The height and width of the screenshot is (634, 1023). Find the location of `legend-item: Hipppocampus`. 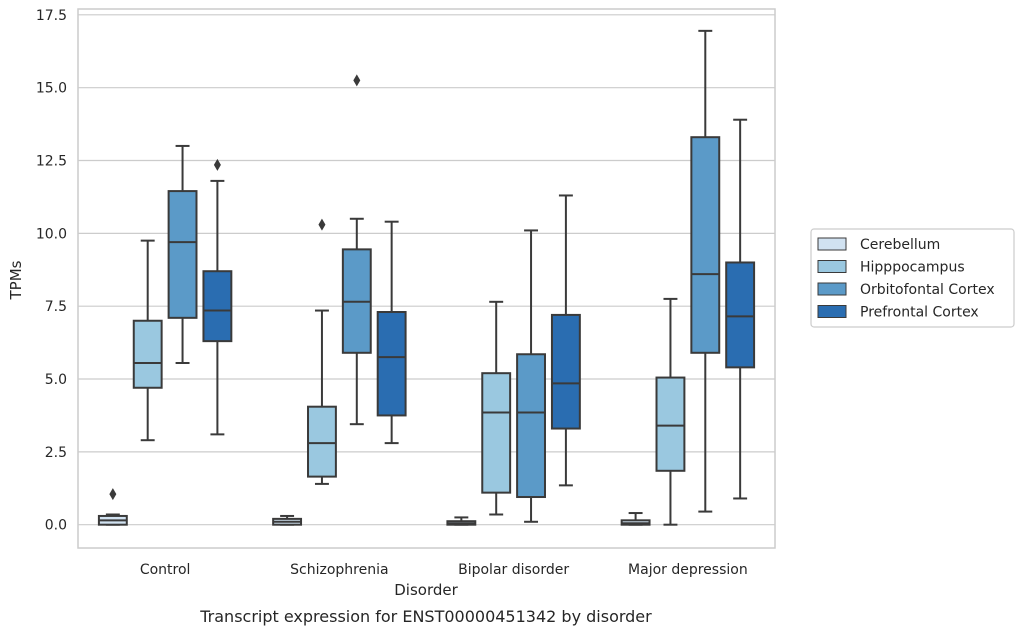

legend-item: Hipppocampus is located at coordinates (891, 268).